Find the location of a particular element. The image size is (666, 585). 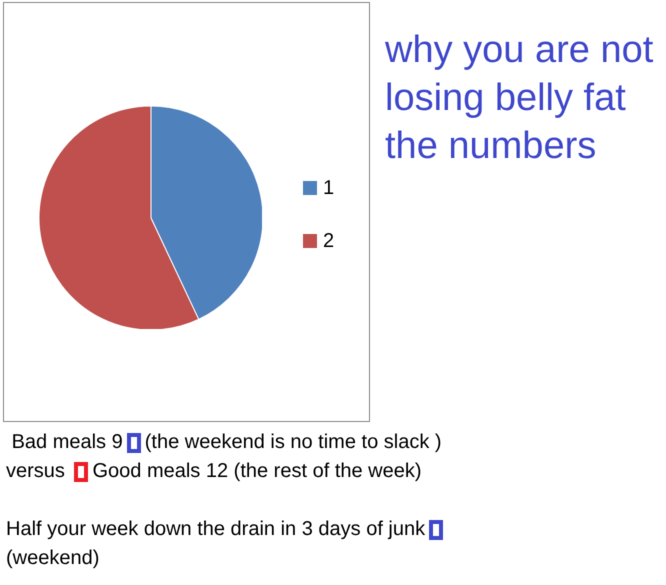

text: (the weekend is no time to slack ) is located at coordinates (293, 442).